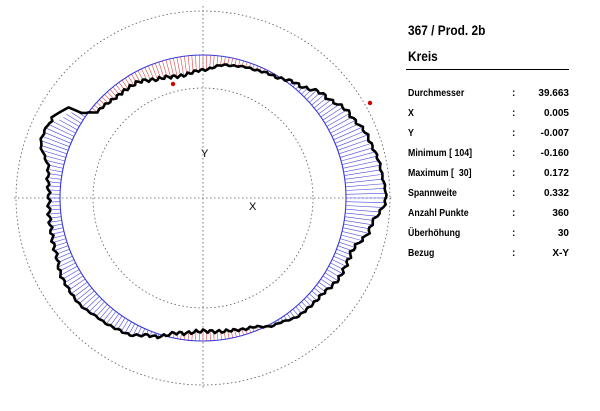  Describe the element at coordinates (421, 253) in the screenshot. I see `result-label: Bezug` at that location.